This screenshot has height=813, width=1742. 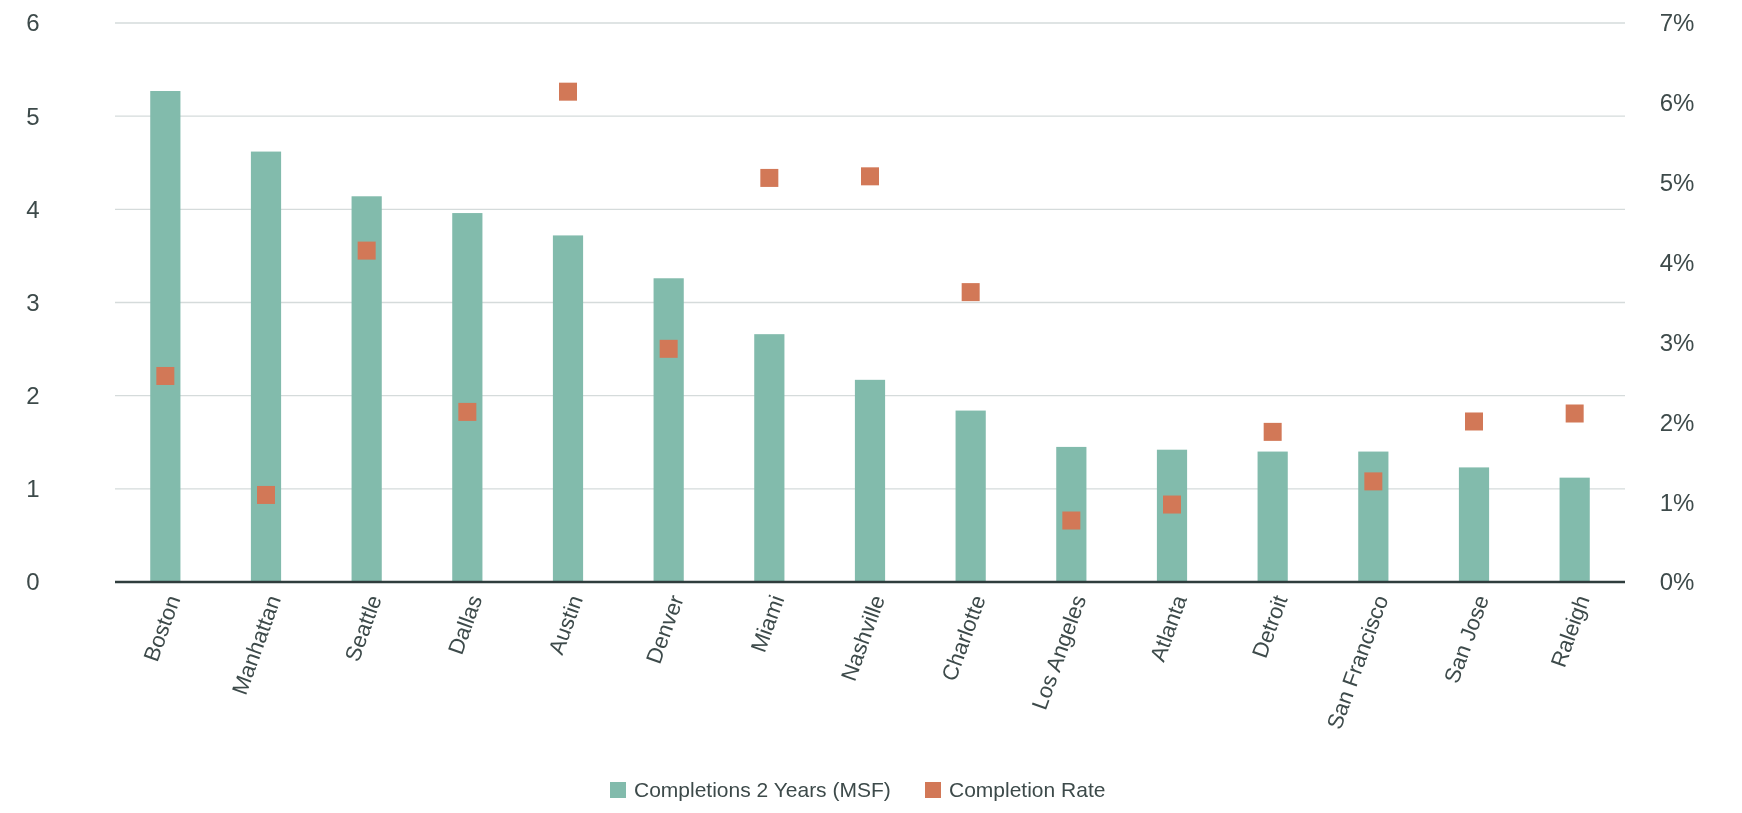 What do you see at coordinates (33, 23) in the screenshot?
I see `y-tick-label: 6` at bounding box center [33, 23].